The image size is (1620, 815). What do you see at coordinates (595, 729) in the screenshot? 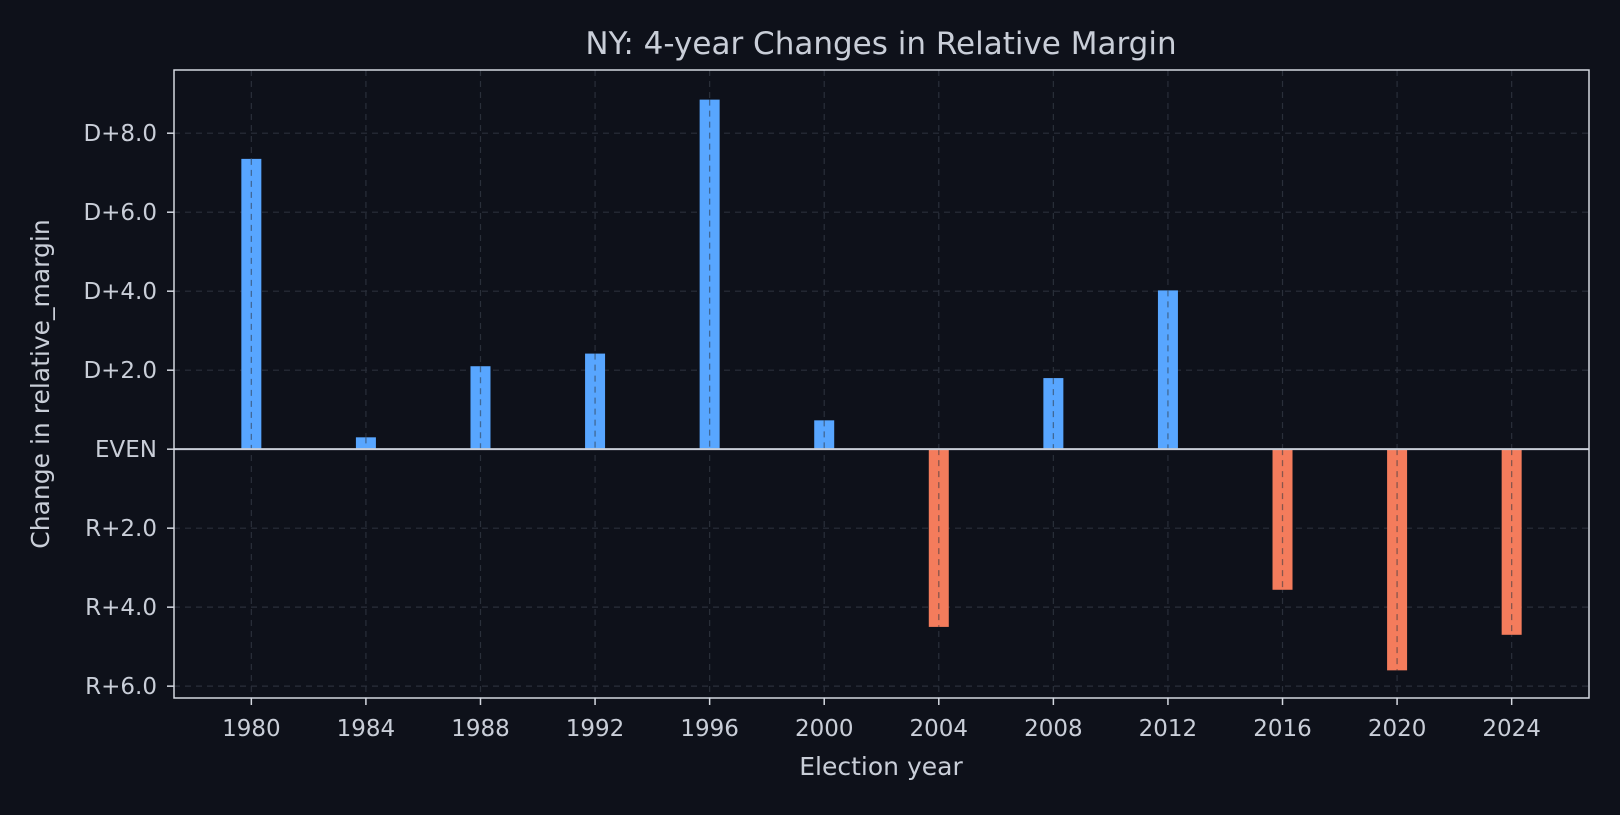
I see `x-tick-label: 1992` at bounding box center [595, 729].